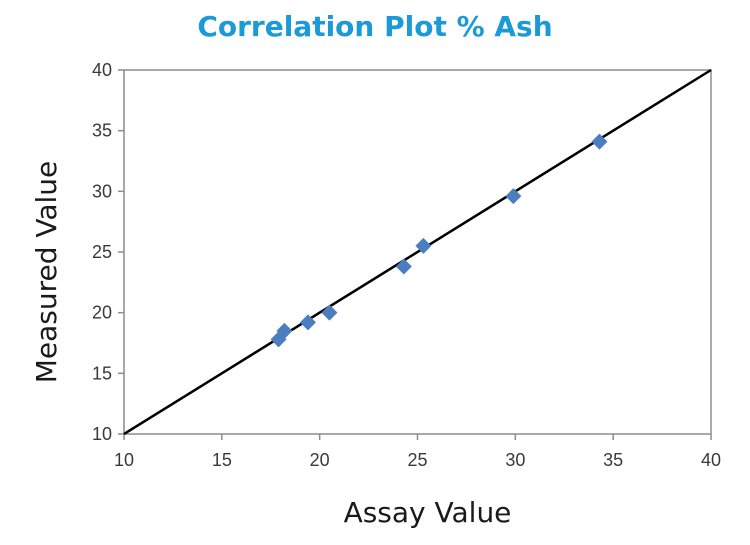 This screenshot has width=750, height=545. I want to click on y-axis-ticks: 10 15 20 25 30 35 40, so click(108, 252).